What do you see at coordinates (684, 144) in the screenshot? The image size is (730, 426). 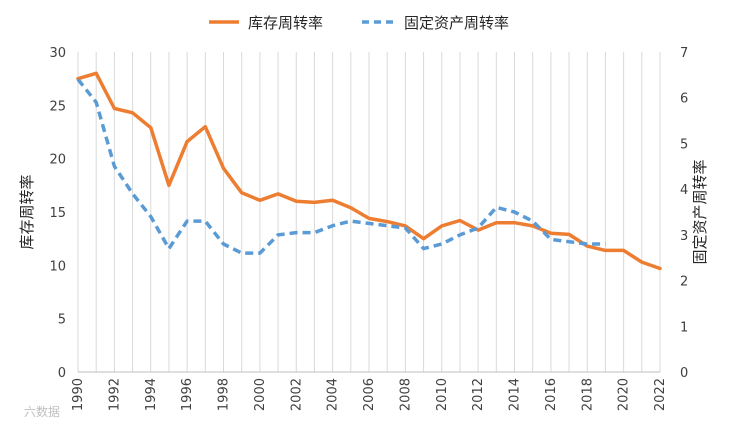 I see `y2-tick-label: 5` at bounding box center [684, 144].